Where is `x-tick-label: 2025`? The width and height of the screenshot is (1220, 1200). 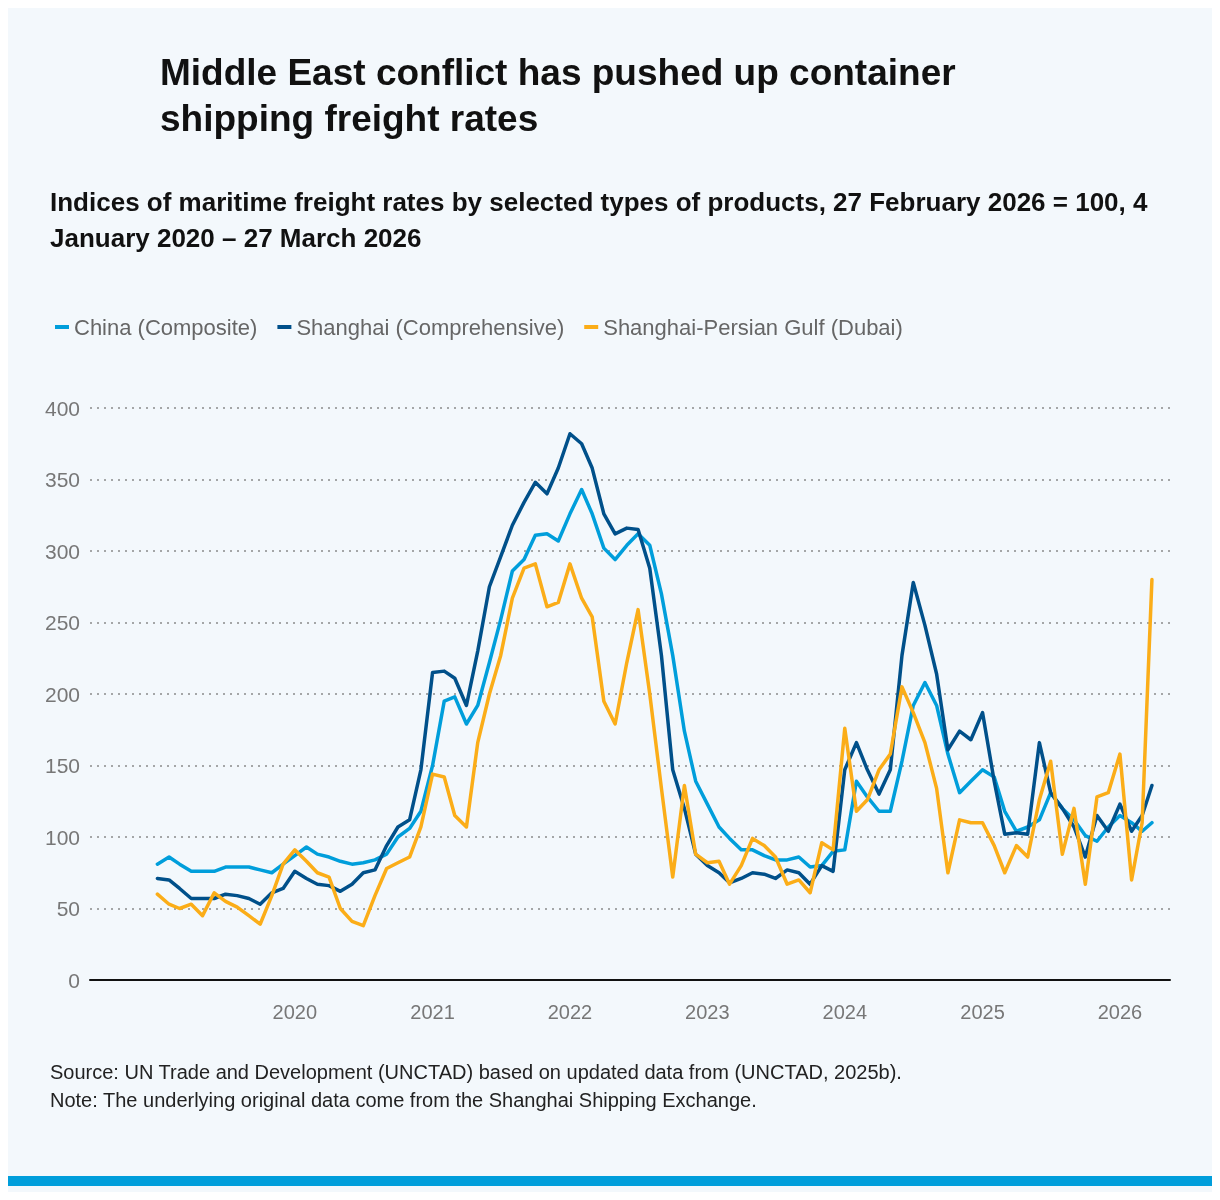 x-tick-label: 2025 is located at coordinates (982, 1012).